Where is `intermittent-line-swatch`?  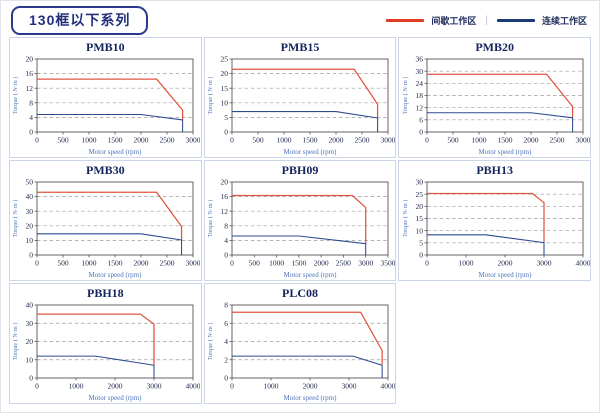
intermittent-line-swatch is located at coordinates (405, 20).